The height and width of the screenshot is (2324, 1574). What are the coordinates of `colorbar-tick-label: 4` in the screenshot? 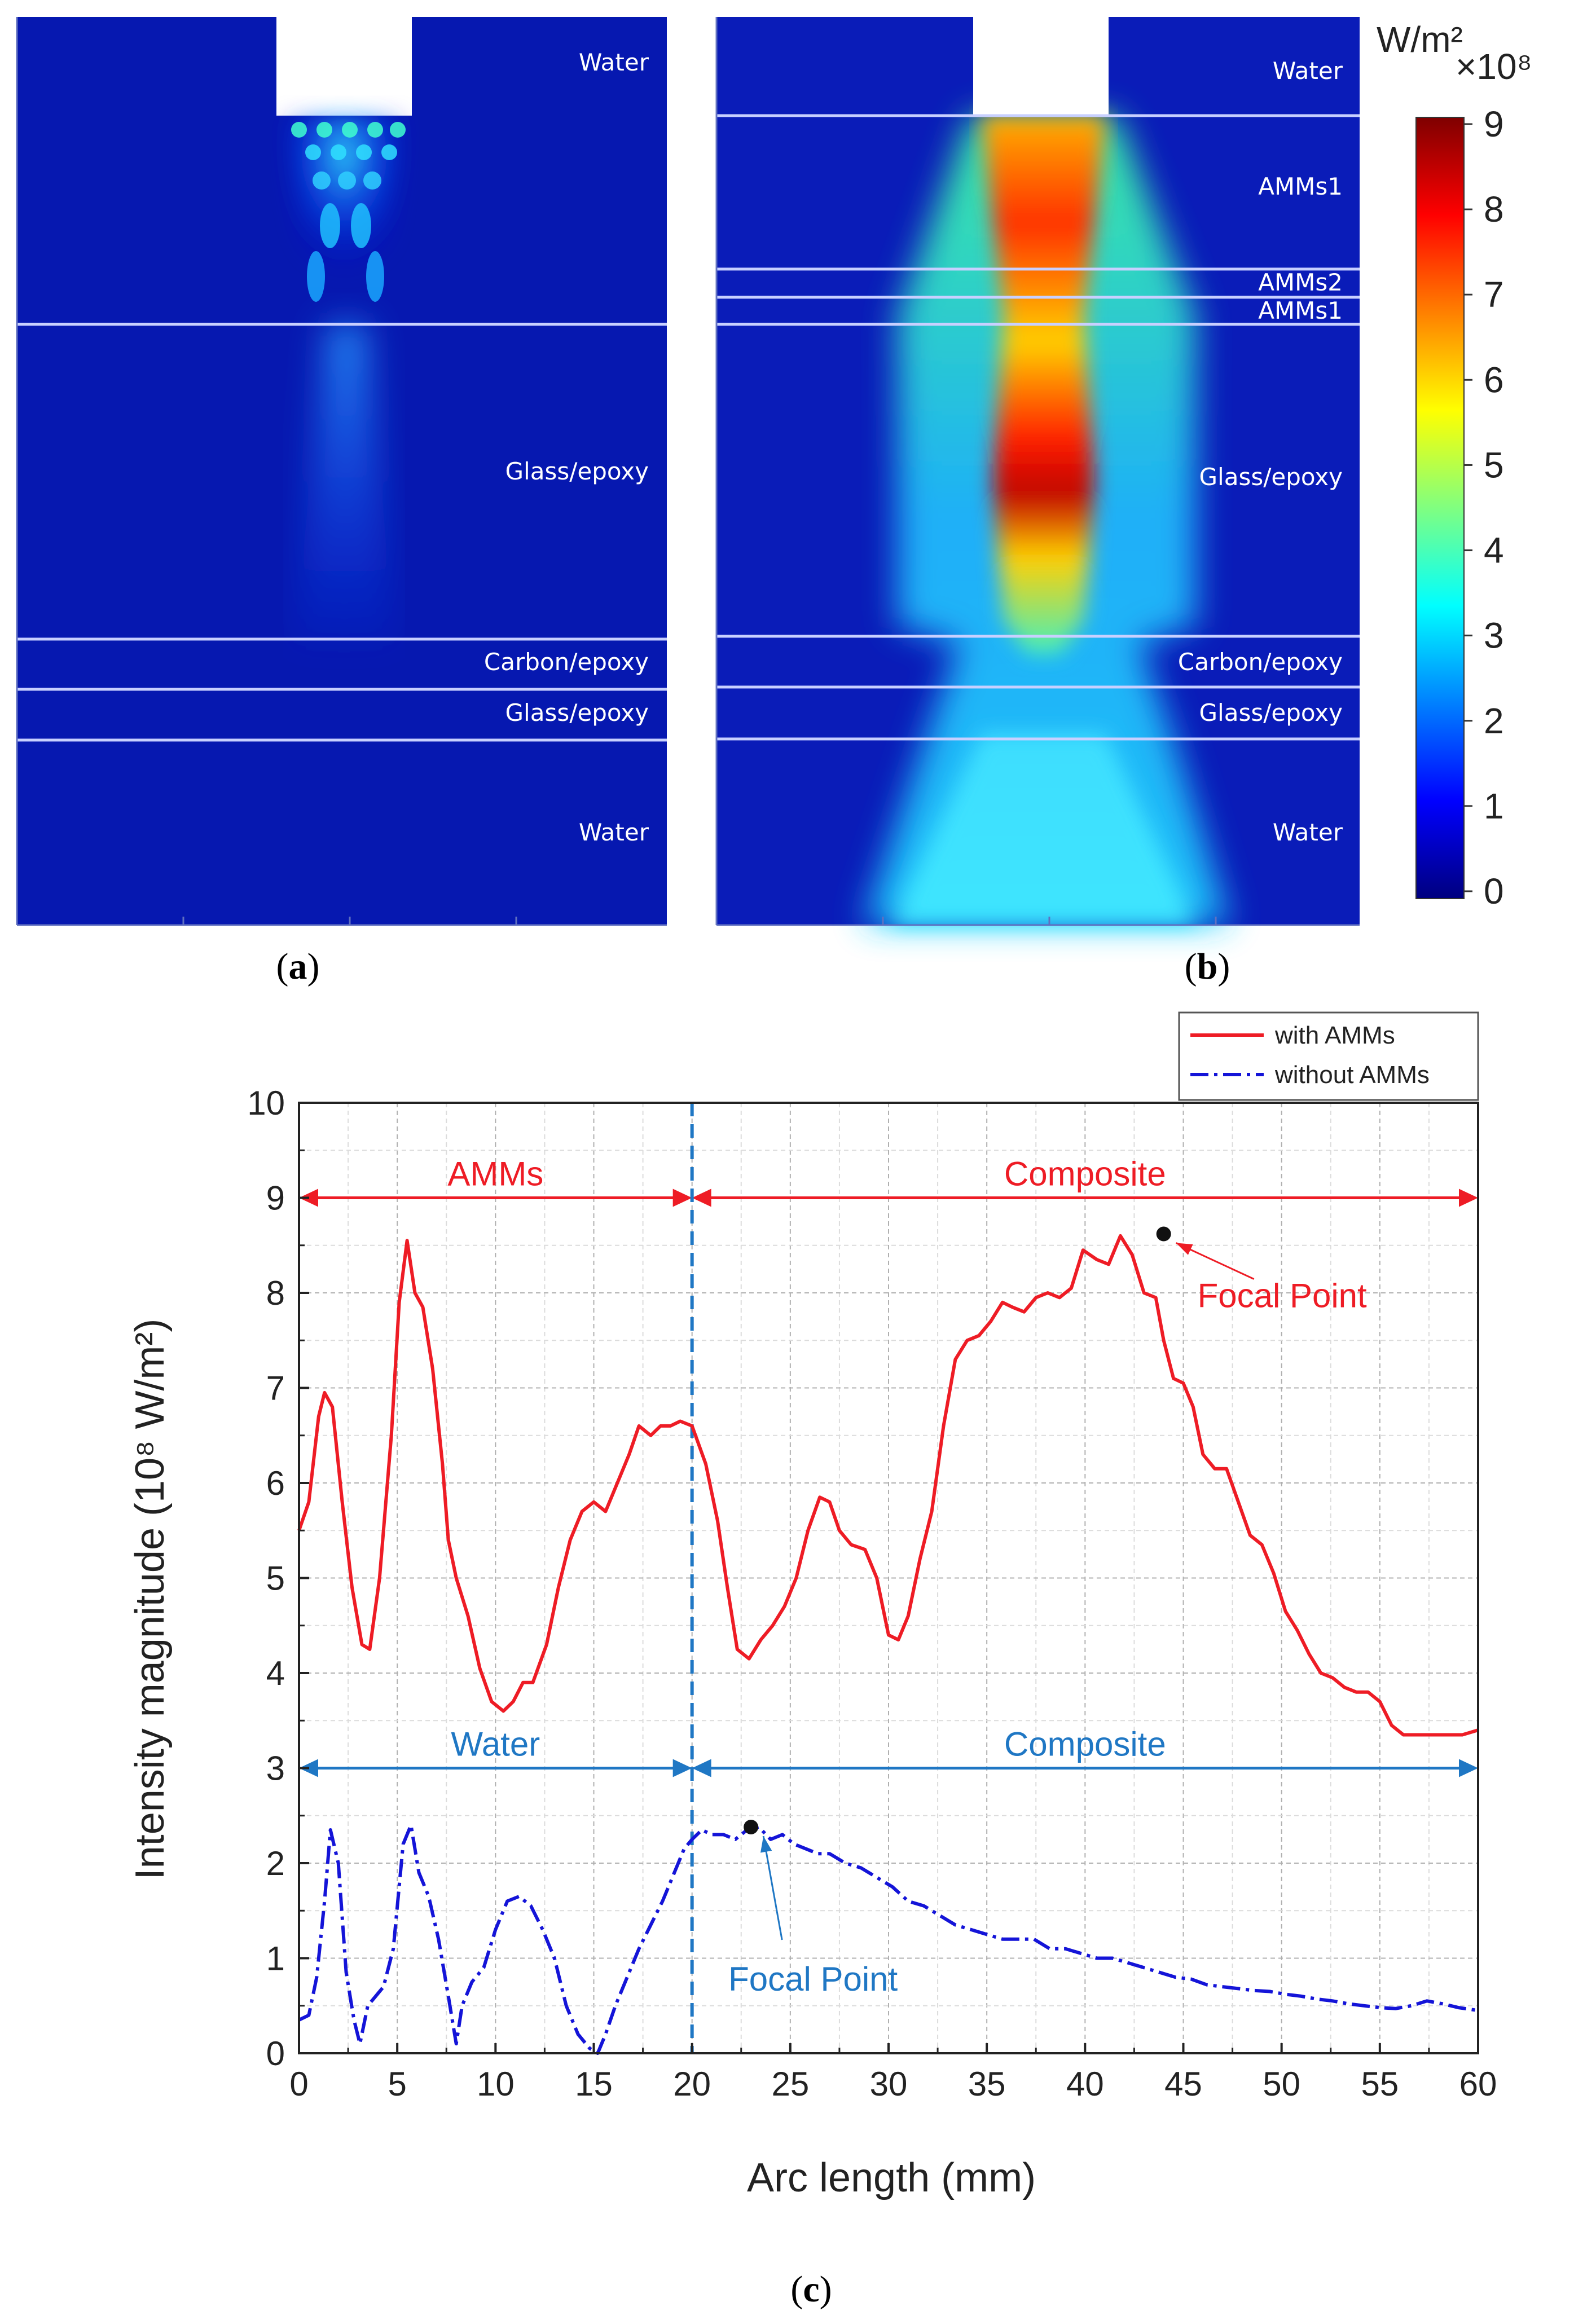 It's located at (1494, 550).